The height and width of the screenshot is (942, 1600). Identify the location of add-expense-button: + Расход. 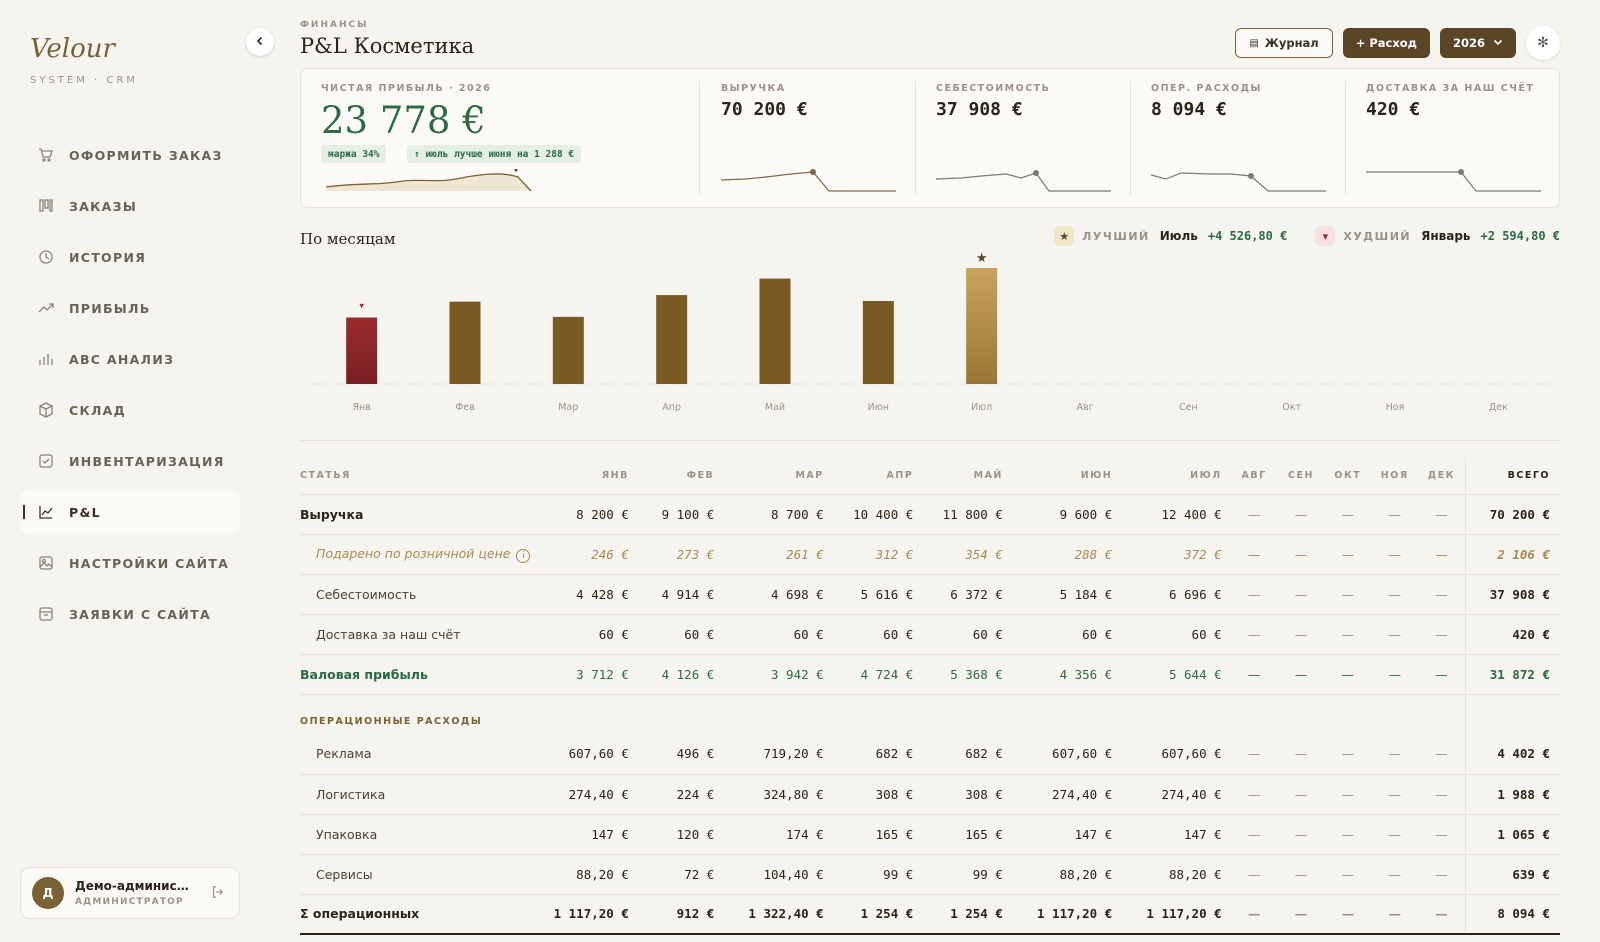
(1386, 43).